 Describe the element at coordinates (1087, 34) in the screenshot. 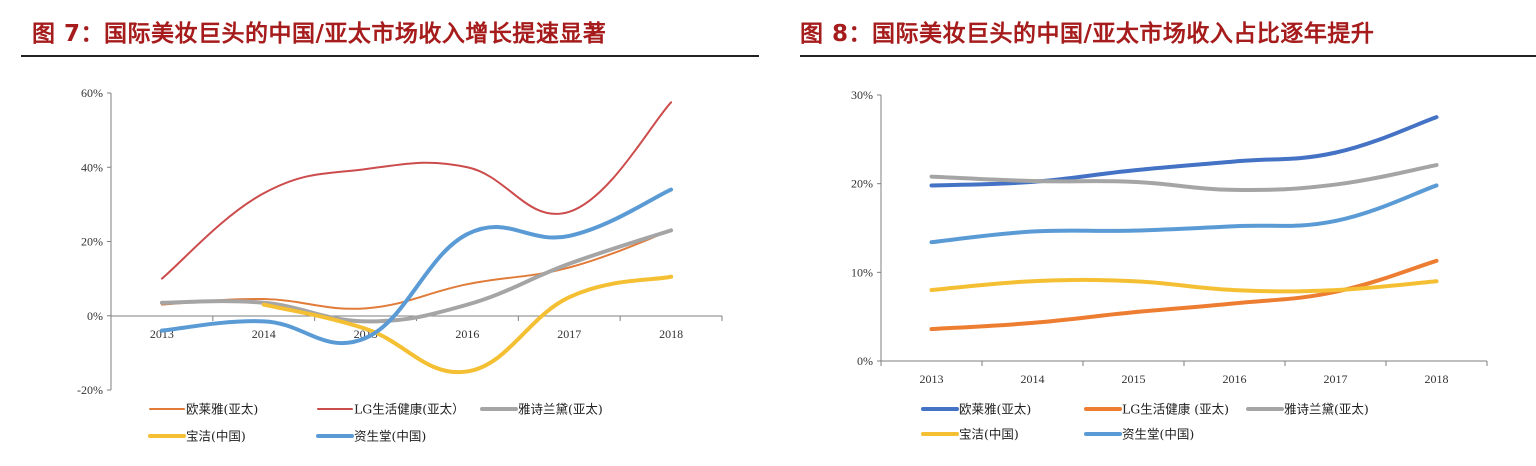

I see `figure-8-title: 图 8：国际美妆巨头的中国/亚太市场收入占比逐年提升` at that location.